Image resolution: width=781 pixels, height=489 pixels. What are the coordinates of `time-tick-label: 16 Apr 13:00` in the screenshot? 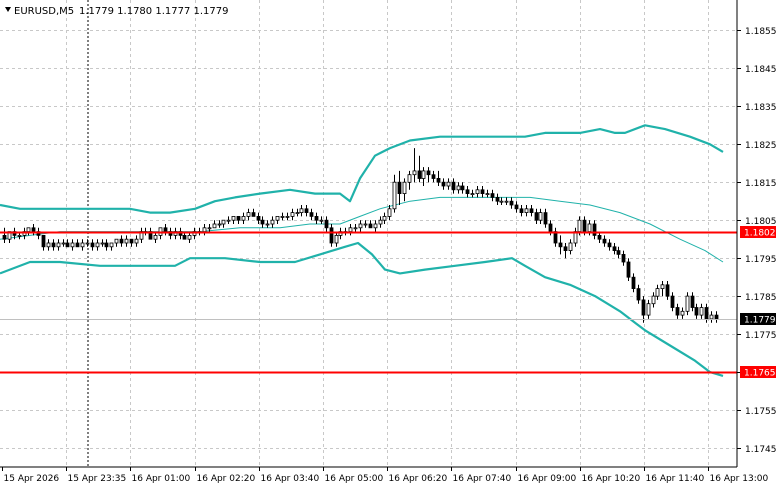 It's located at (739, 479).